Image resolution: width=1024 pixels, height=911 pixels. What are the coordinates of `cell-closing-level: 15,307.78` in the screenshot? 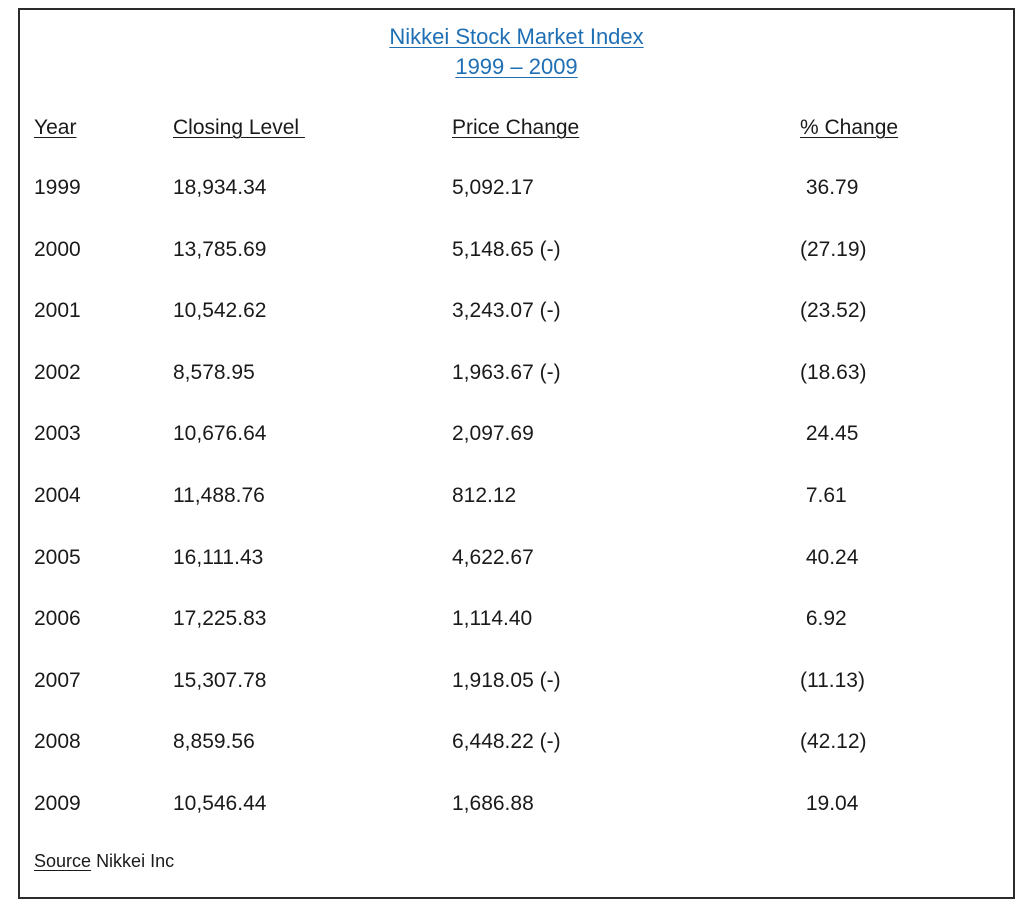 It's located at (220, 680).